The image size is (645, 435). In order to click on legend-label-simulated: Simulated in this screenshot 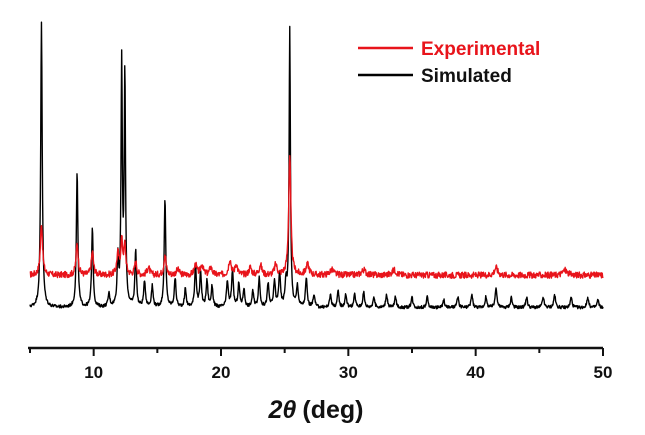, I will do `click(466, 76)`.